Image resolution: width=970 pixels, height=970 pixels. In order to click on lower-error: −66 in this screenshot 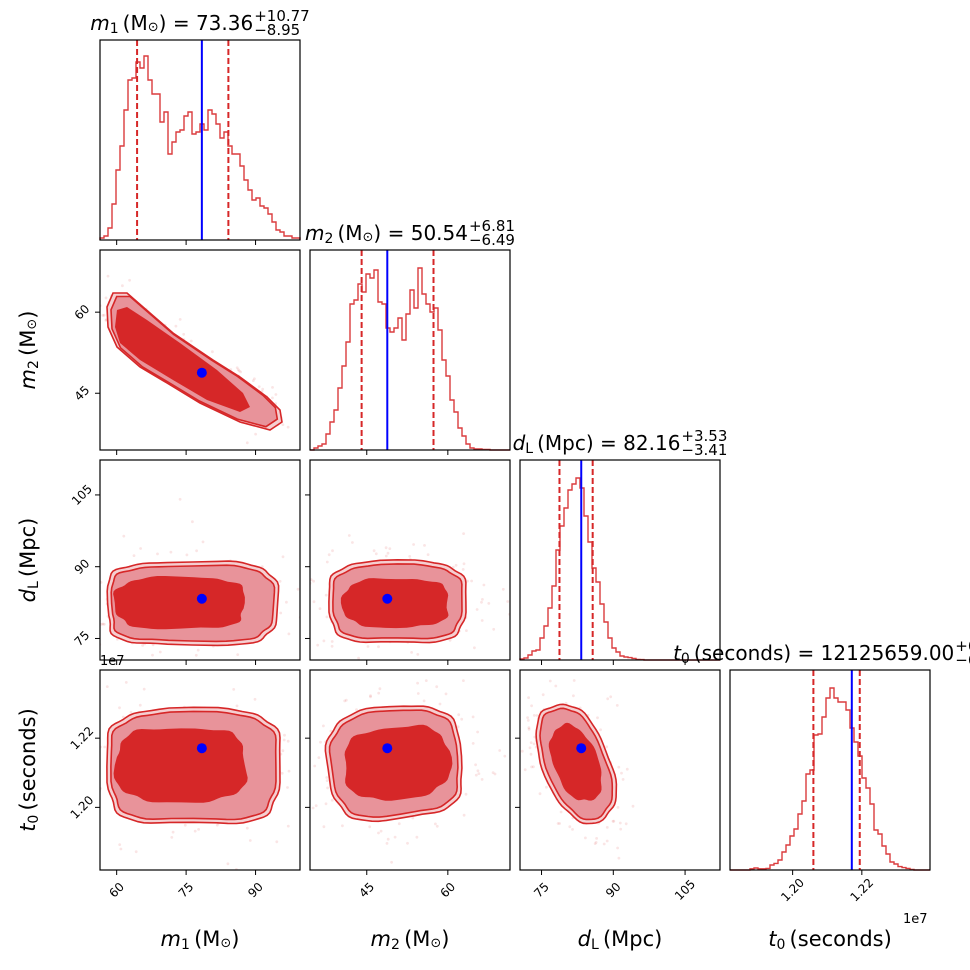, I will do `click(962, 660)`.